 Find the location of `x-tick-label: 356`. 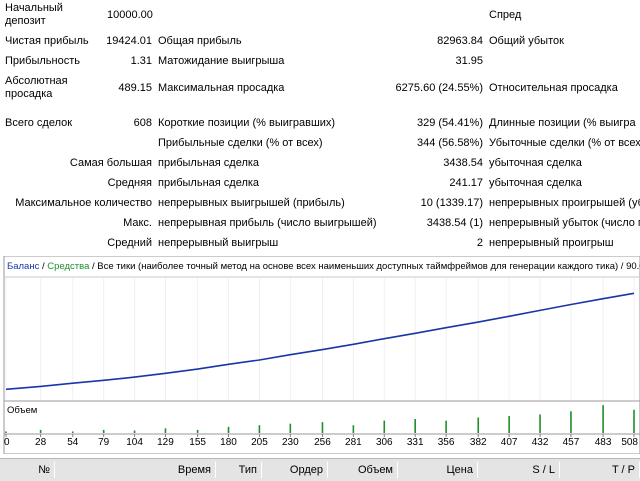

x-tick-label: 356 is located at coordinates (446, 442).